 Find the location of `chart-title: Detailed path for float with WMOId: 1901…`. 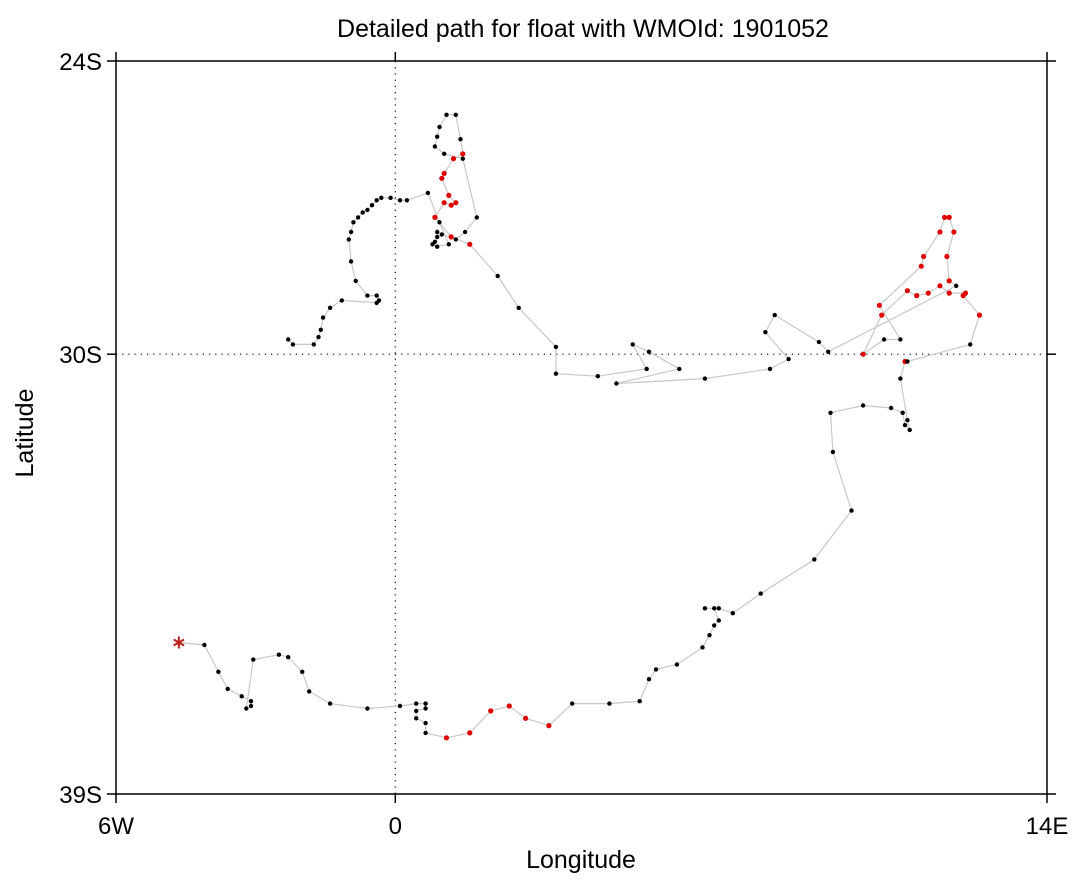

chart-title: Detailed path for float with WMOId: 1901… is located at coordinates (583, 29).